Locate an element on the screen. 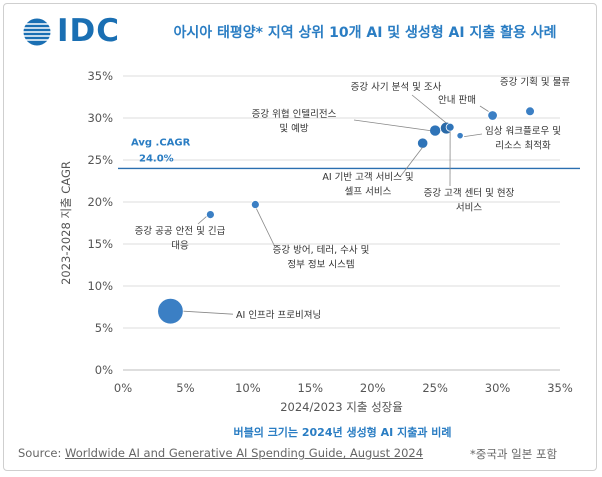 The height and width of the screenshot is (477, 602). point-label-defense-line-1: 증강 방어, 테러, 수사 및 is located at coordinates (321, 250).